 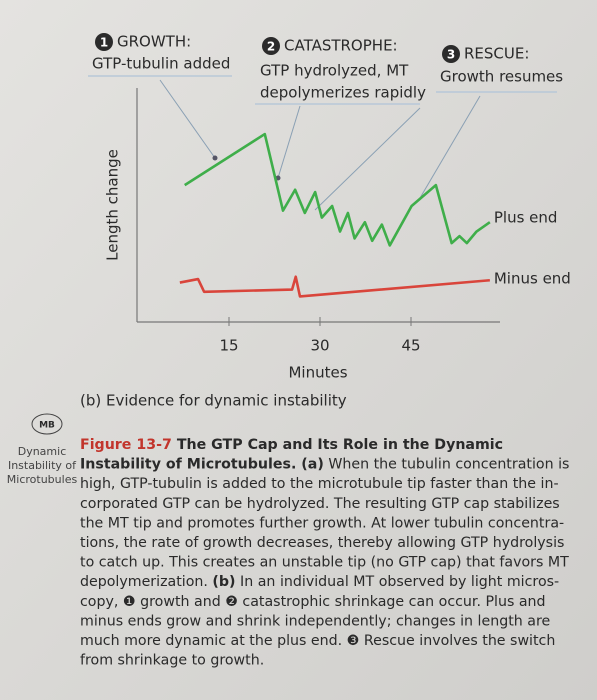 What do you see at coordinates (42, 465) in the screenshot?
I see `margin-note: Instability of` at bounding box center [42, 465].